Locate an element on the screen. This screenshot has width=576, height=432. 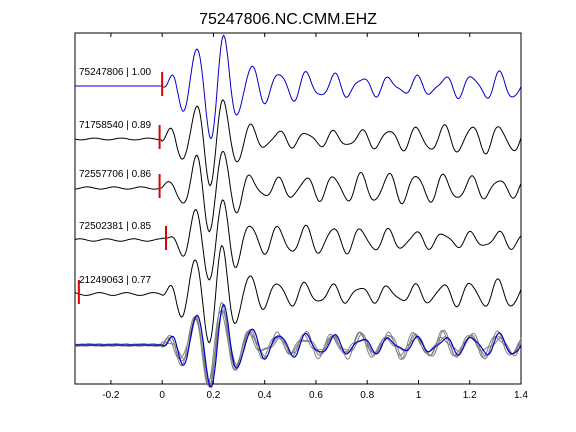
x-tick-label: 1.2 is located at coordinates (470, 395).